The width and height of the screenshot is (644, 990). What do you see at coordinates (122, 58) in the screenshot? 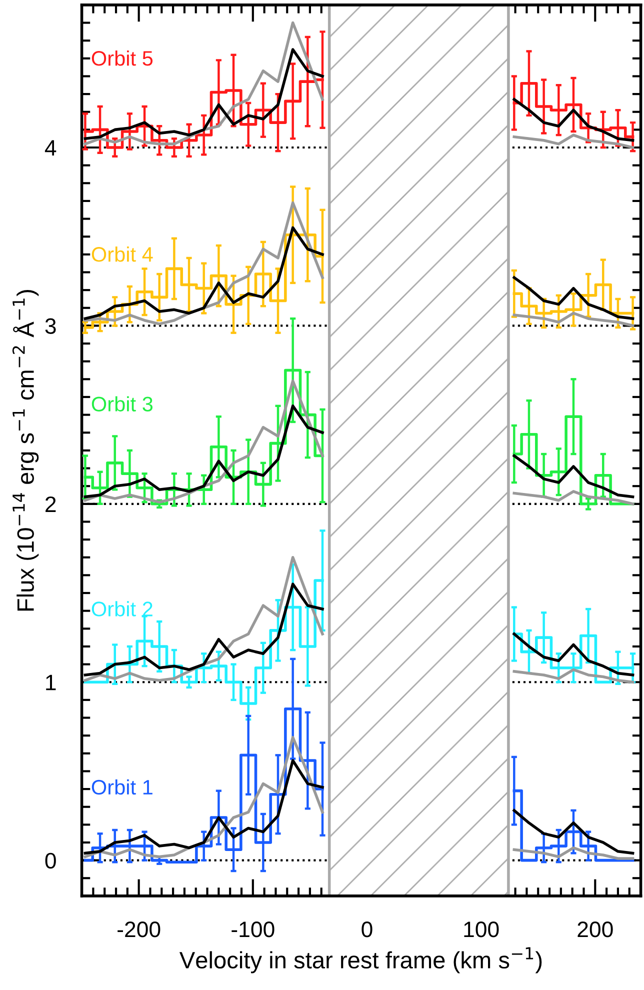
I see `text: Orbit 5` at bounding box center [122, 58].